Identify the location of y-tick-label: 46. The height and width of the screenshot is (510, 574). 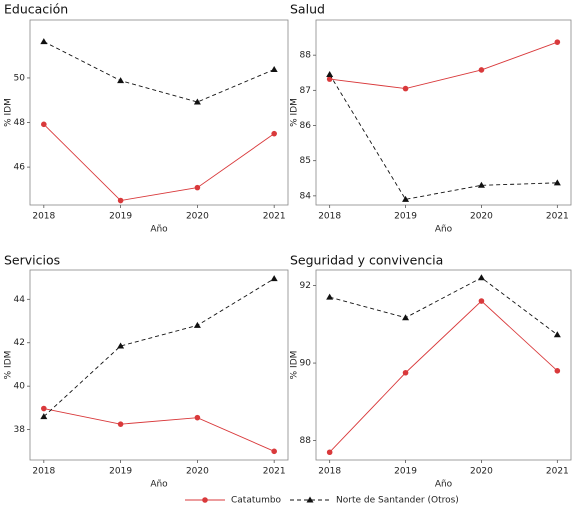
(20, 168).